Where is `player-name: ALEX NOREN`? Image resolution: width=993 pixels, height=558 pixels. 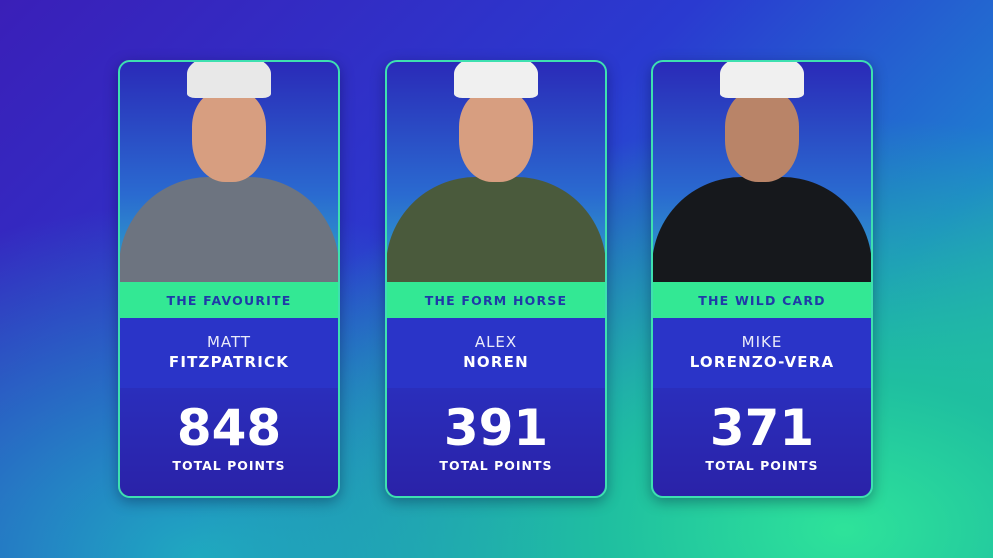
player-name: ALEX NOREN is located at coordinates (496, 353).